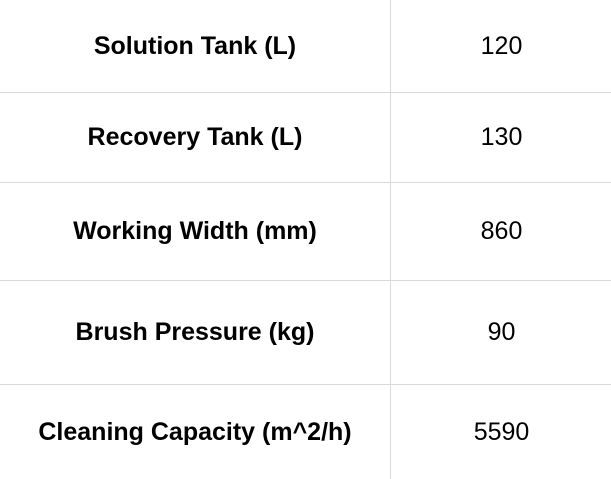 The height and width of the screenshot is (479, 611). I want to click on row-value: 120, so click(501, 46).